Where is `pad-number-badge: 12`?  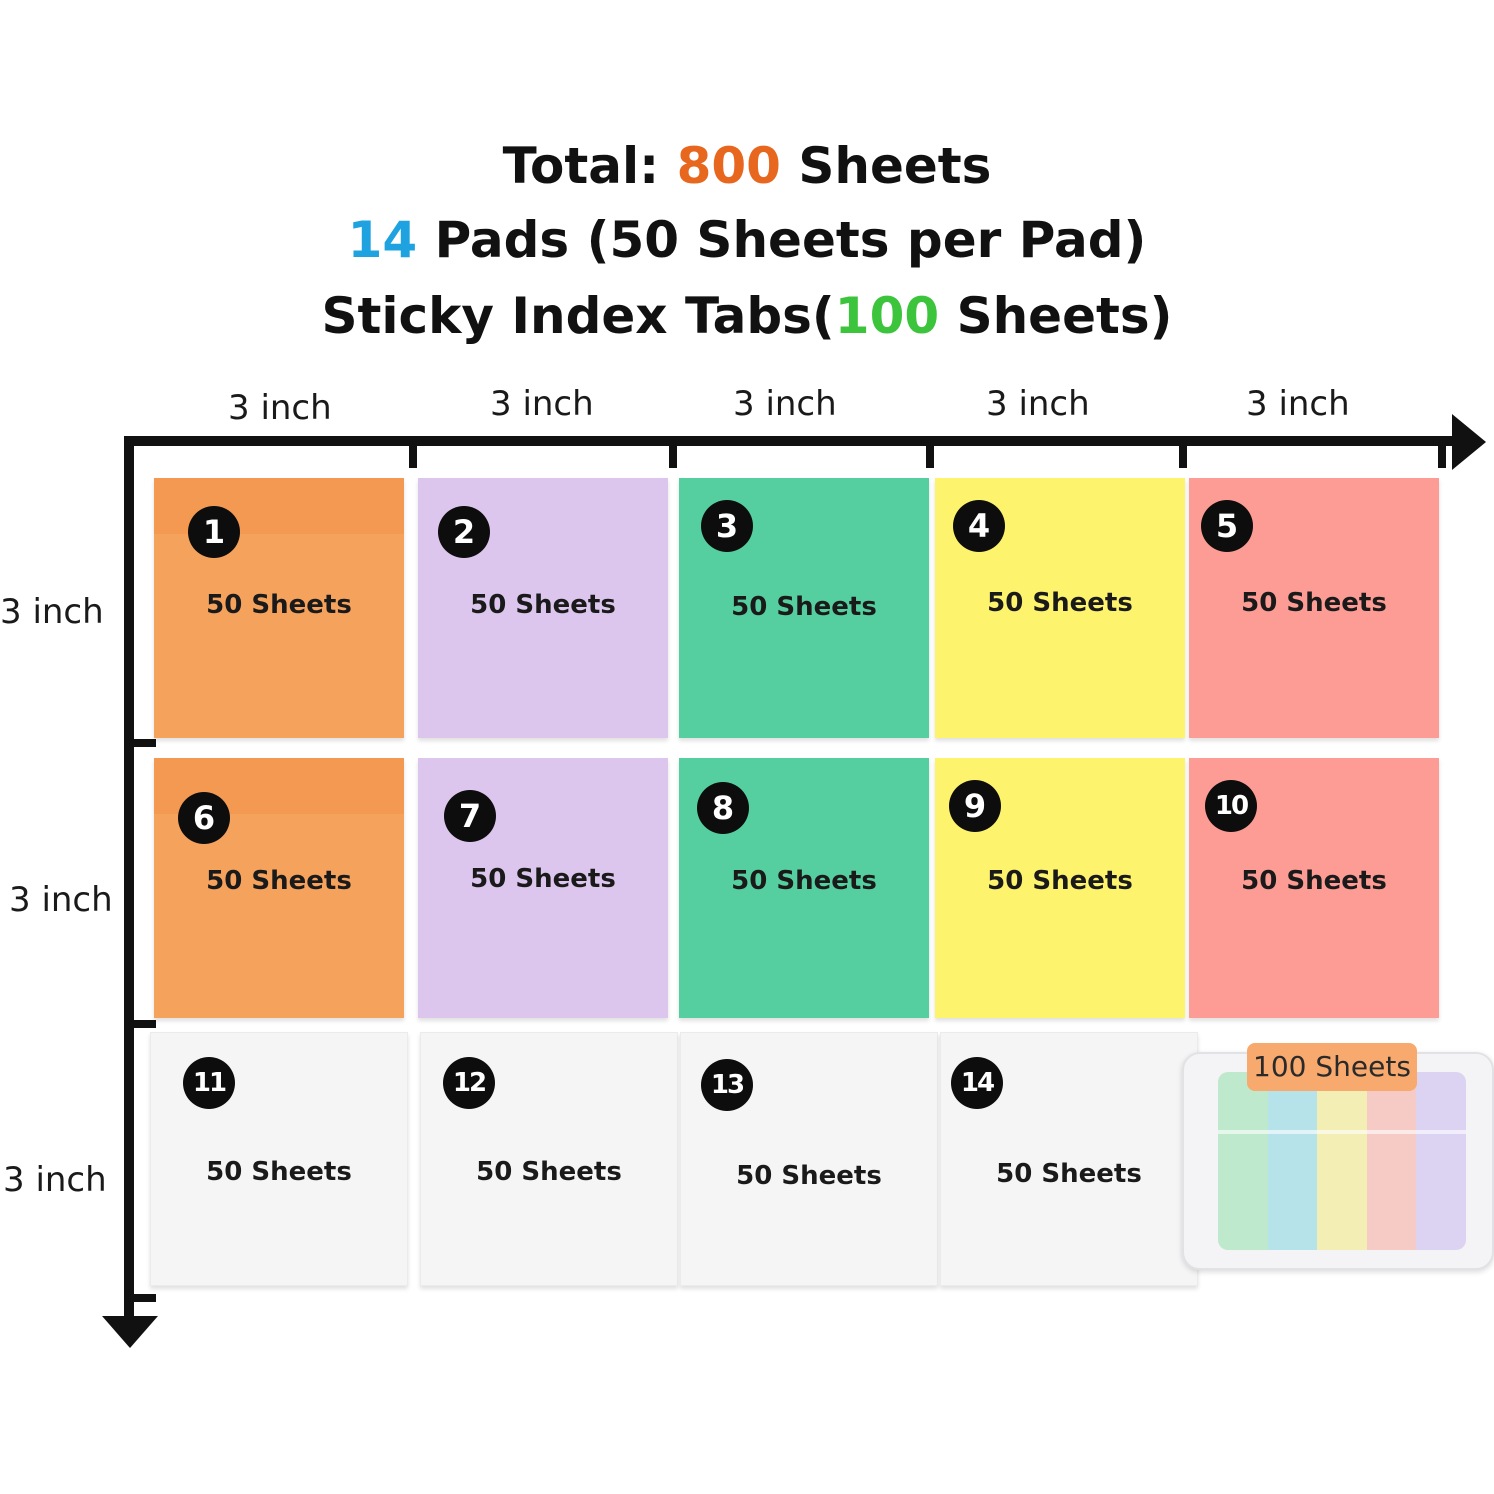
pad-number-badge: 12 is located at coordinates (469, 1083).